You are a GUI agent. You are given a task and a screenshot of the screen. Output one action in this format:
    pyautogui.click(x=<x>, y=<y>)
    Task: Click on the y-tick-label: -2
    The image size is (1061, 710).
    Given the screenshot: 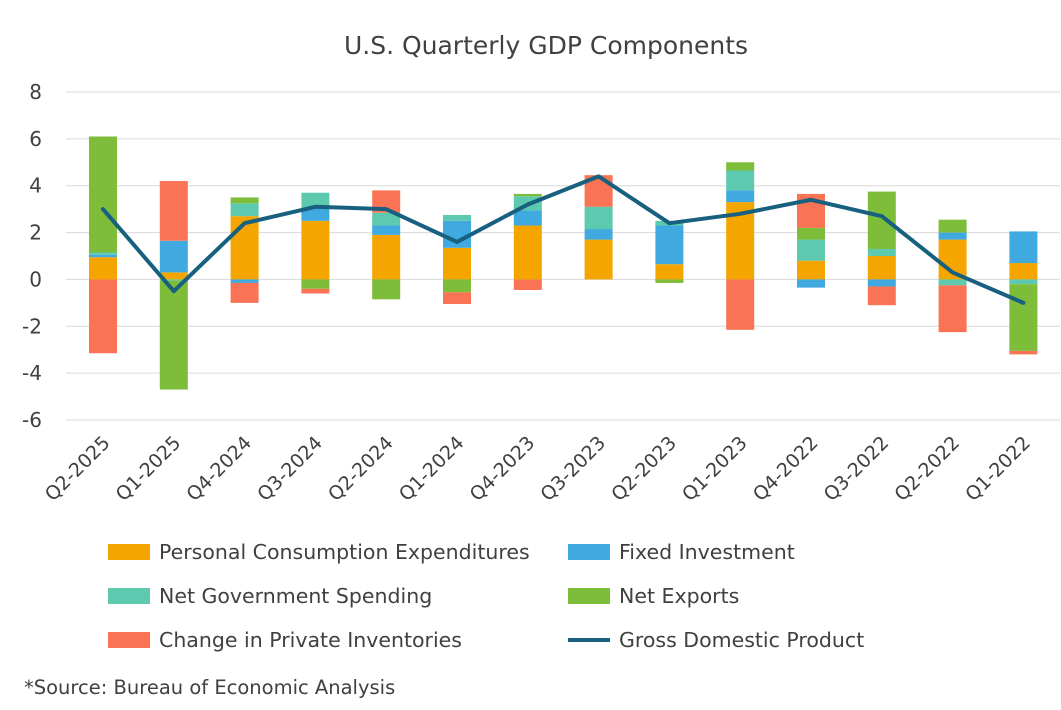 What is the action you would take?
    pyautogui.click(x=32, y=326)
    